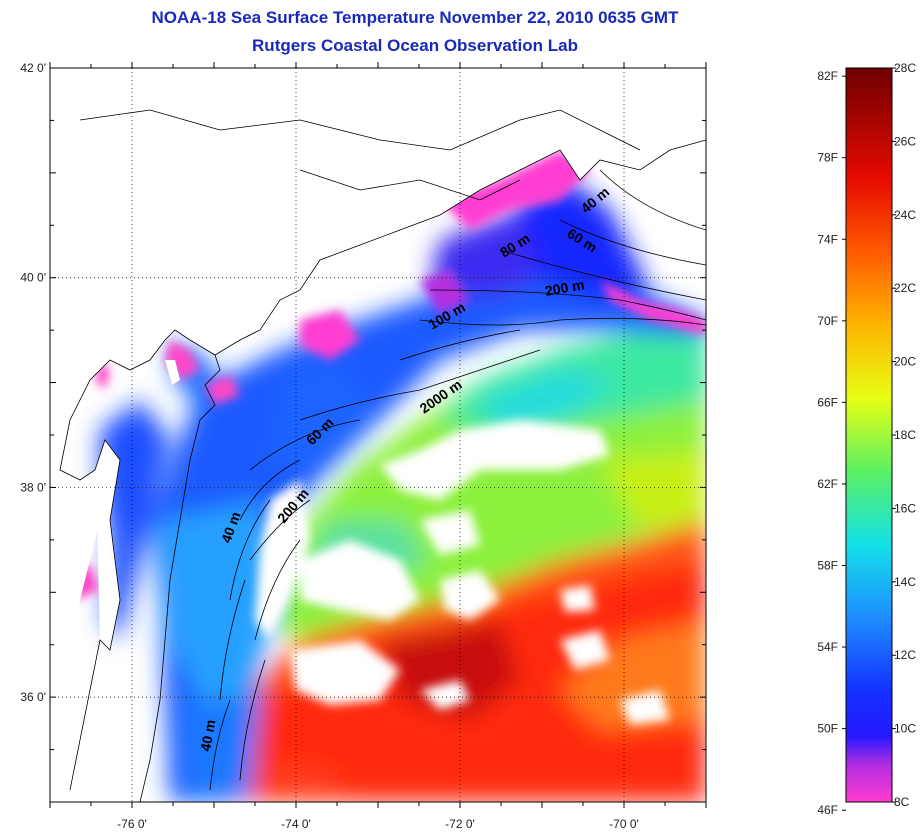 The width and height of the screenshot is (920, 832). What do you see at coordinates (33, 487) in the screenshot?
I see `lat-tick-label: 38 0'` at bounding box center [33, 487].